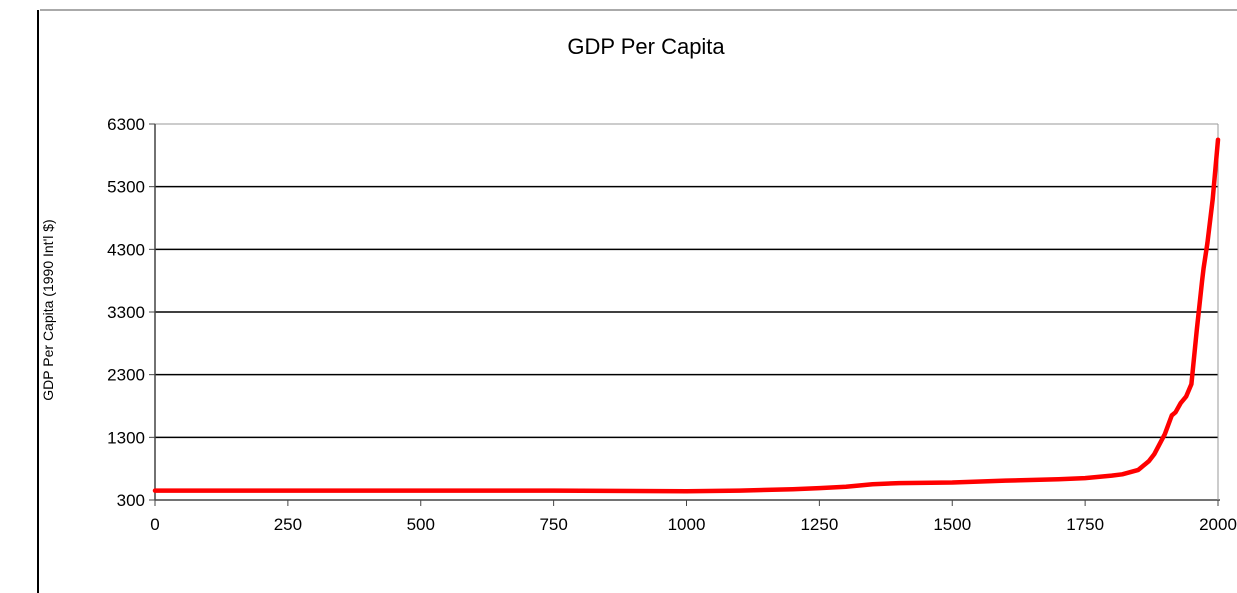 The height and width of the screenshot is (593, 1237). I want to click on x-tick-label: 1250, so click(819, 524).